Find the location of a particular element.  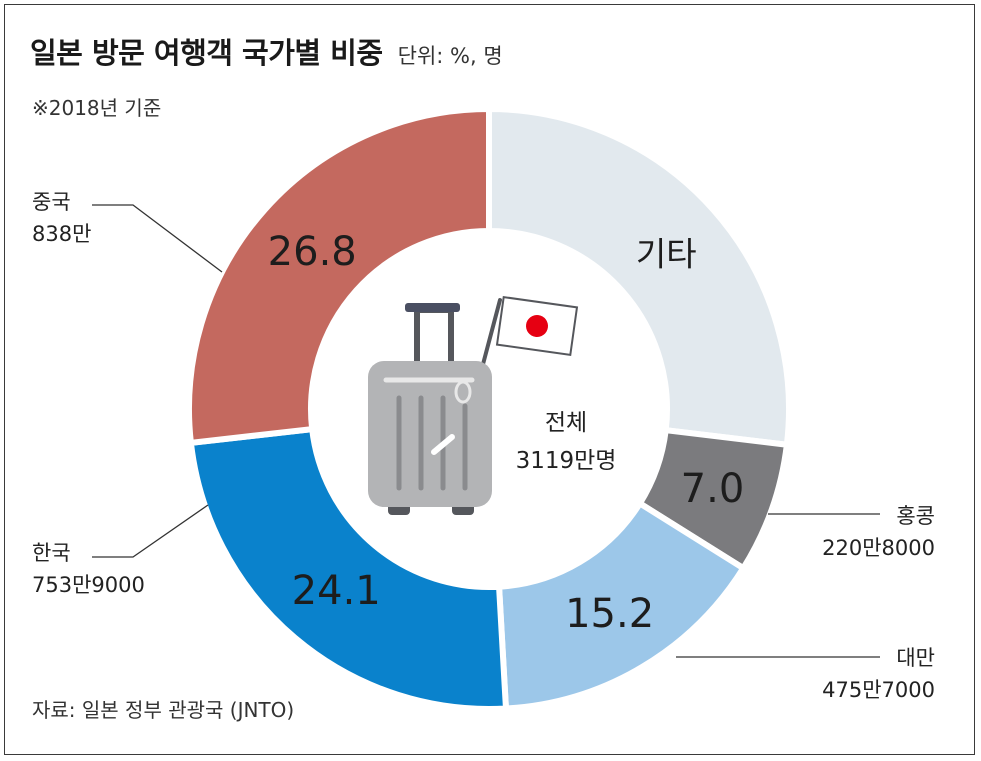

japan-flag-icon is located at coordinates (537, 326).